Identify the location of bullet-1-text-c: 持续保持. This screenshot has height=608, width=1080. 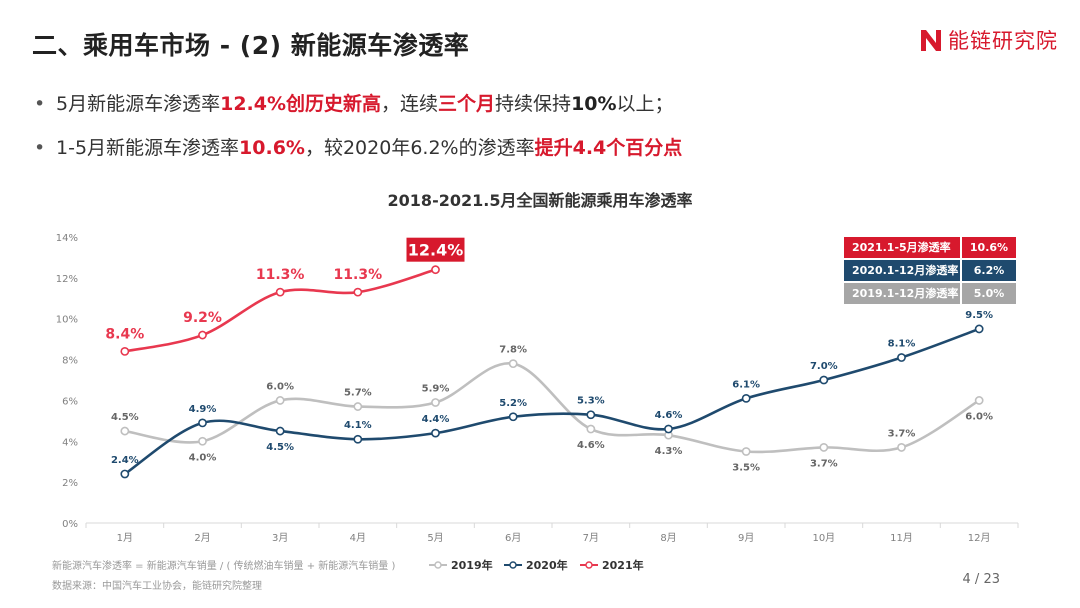
(533, 104).